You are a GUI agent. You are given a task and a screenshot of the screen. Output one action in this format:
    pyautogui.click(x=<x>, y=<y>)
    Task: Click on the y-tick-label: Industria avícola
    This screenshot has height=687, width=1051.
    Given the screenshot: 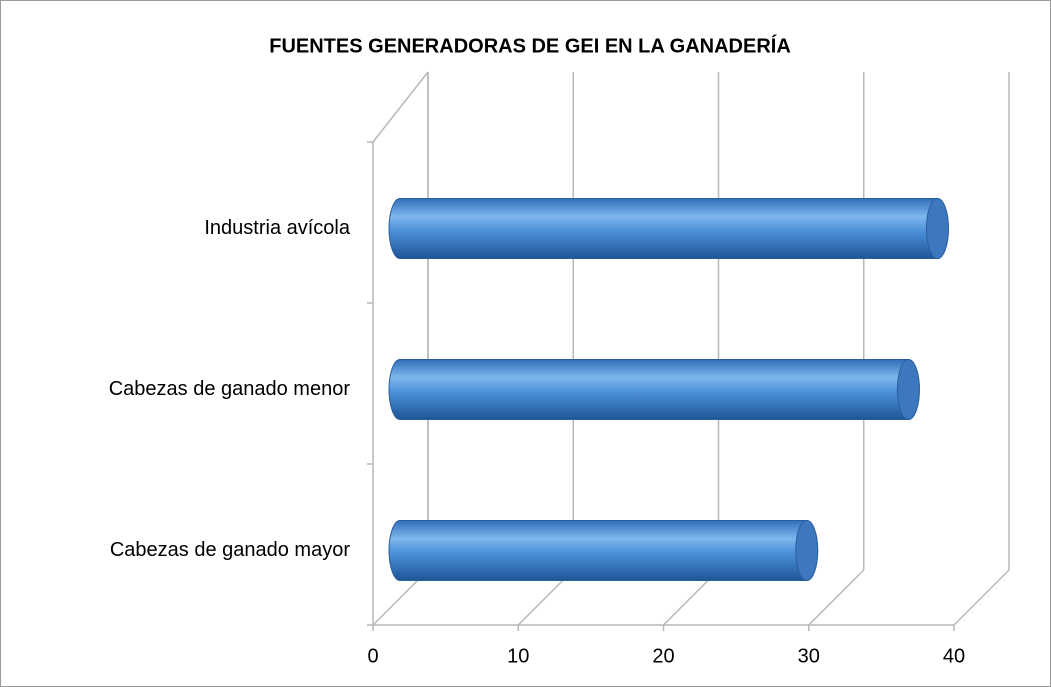 What is the action you would take?
    pyautogui.click(x=277, y=228)
    